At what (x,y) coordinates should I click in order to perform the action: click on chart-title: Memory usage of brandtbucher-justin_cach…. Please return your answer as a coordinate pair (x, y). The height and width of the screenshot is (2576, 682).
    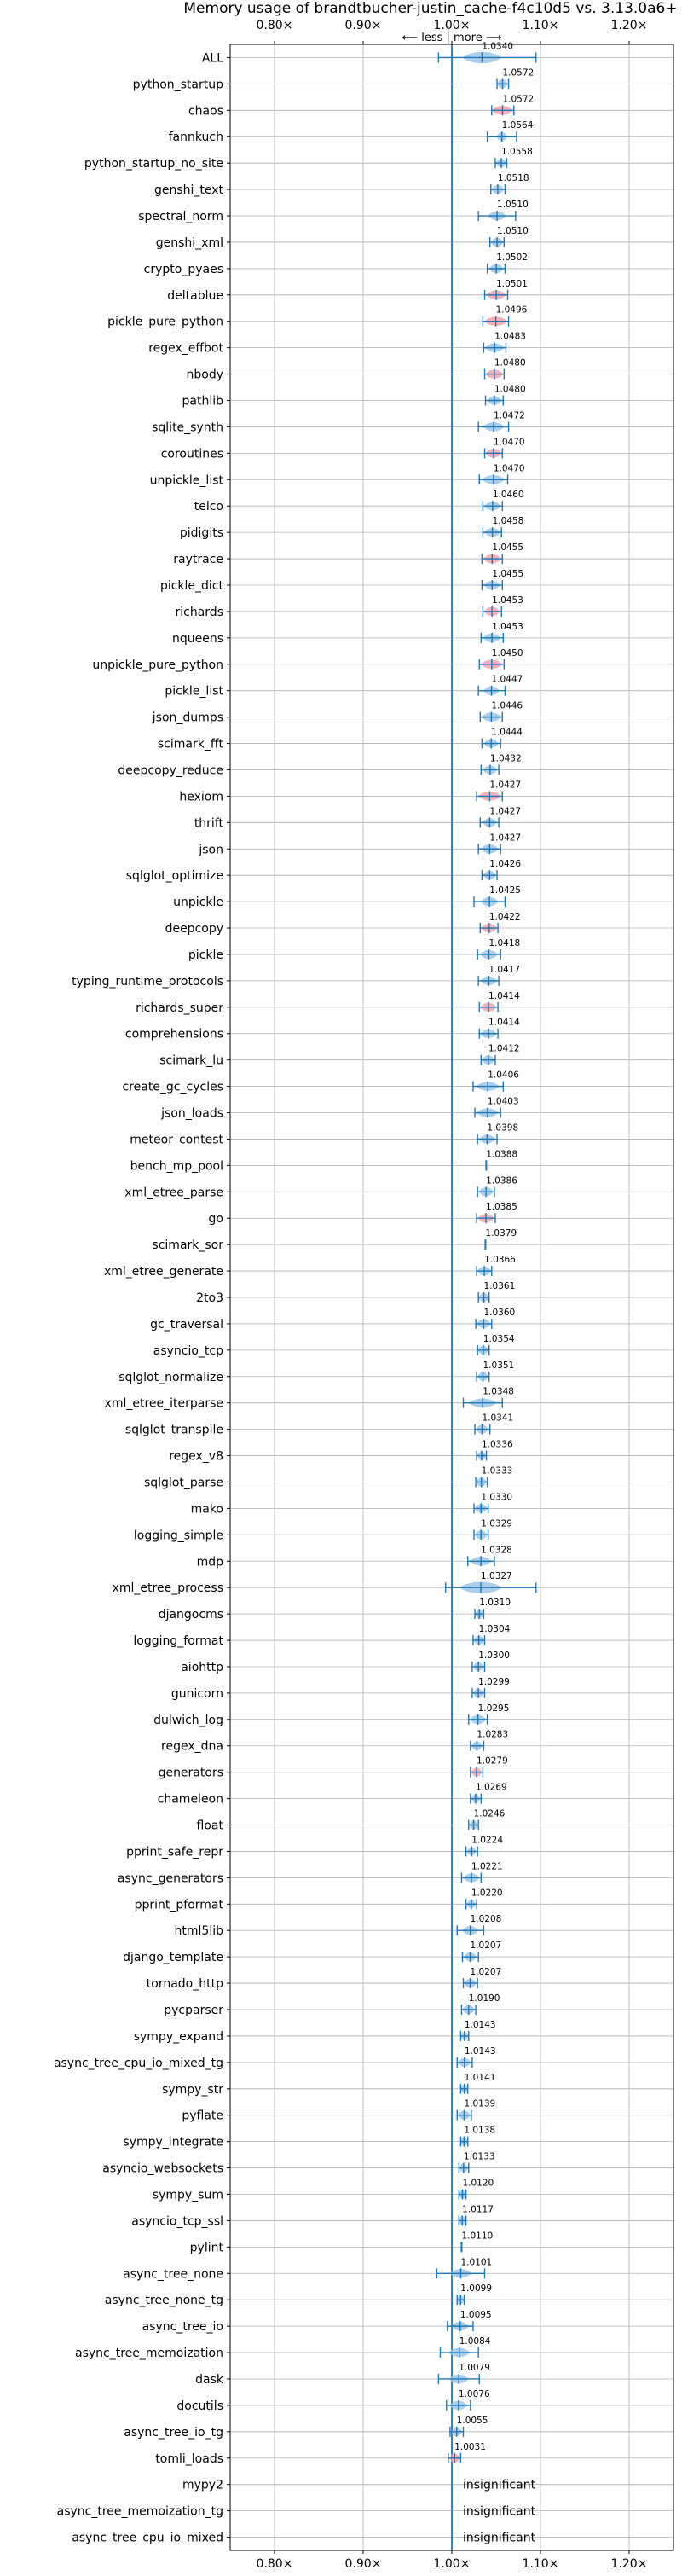
    Looking at the image, I should click on (430, 8).